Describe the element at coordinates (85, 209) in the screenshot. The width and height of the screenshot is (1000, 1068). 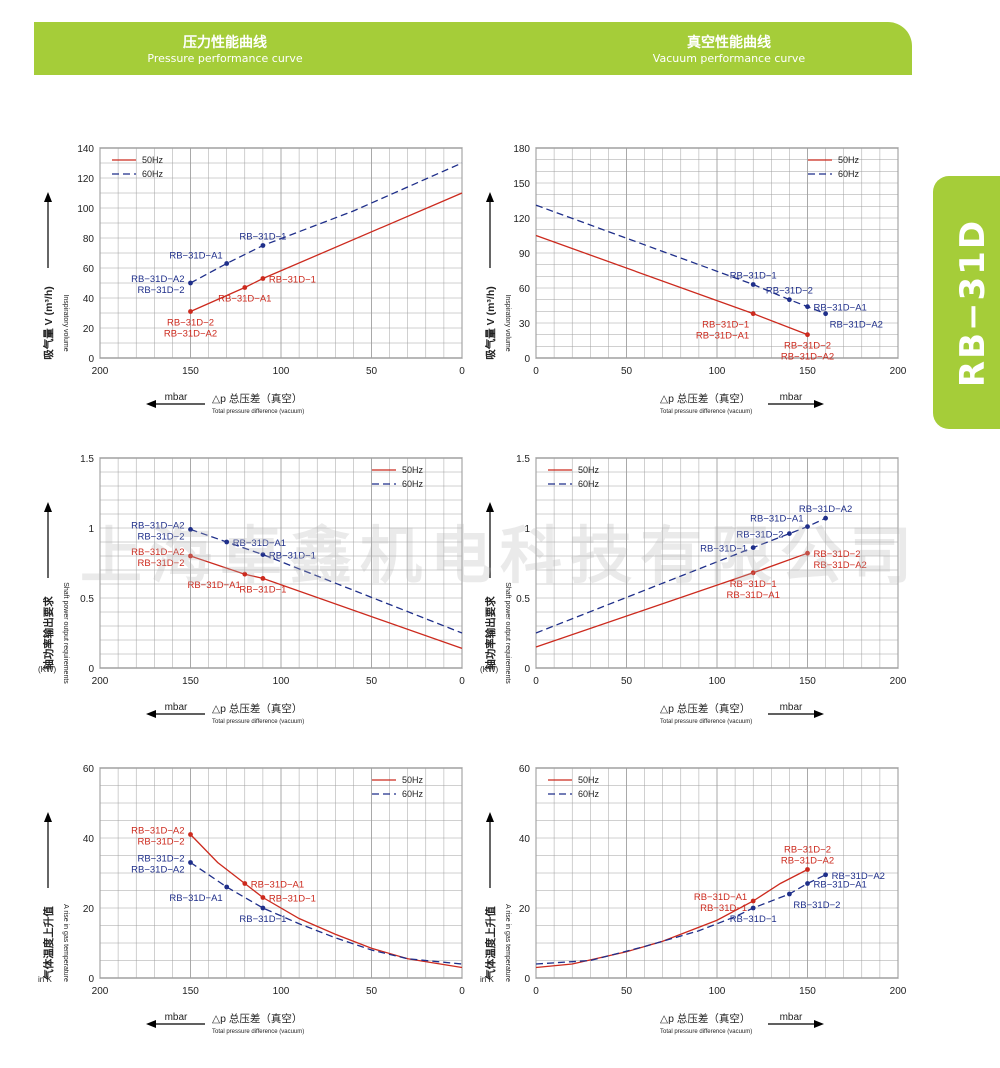
I see `y-tick-label: 100` at that location.